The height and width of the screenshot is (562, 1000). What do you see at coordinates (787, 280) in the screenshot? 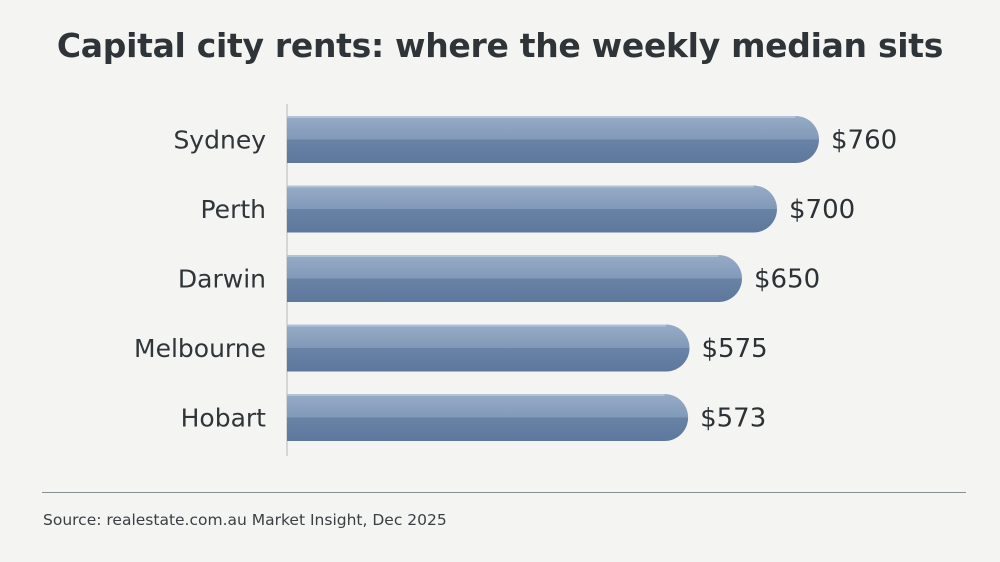
I see `value-label: $650` at bounding box center [787, 280].